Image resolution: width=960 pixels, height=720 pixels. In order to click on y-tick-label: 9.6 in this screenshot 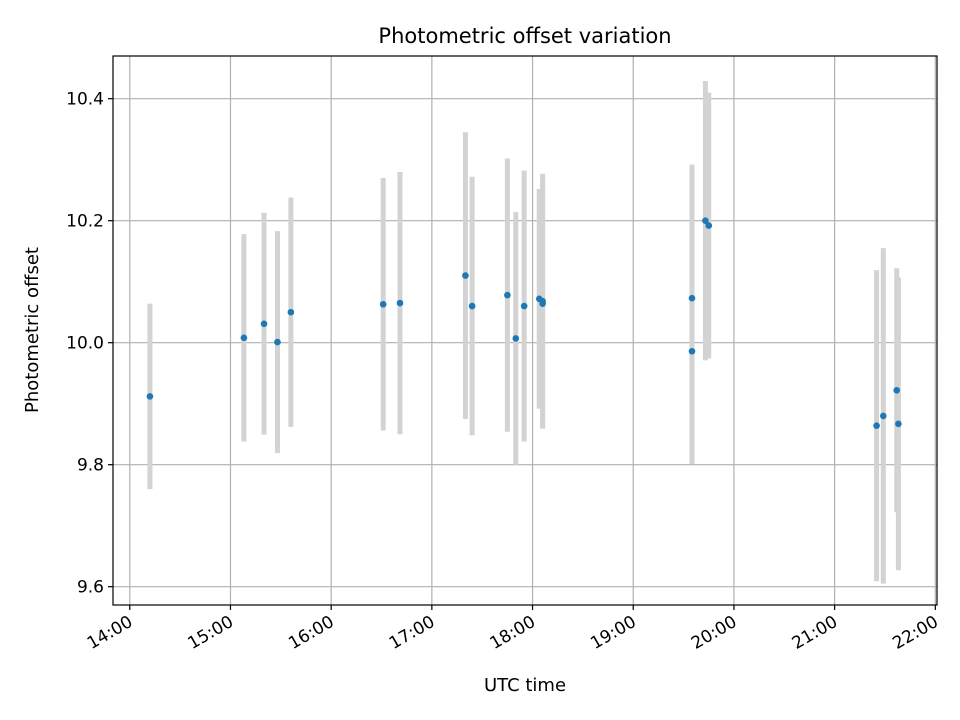, I will do `click(90, 588)`.